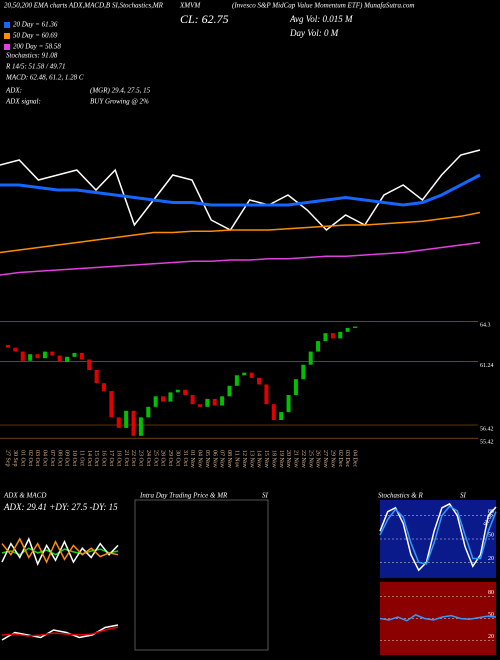  Describe the element at coordinates (67, 458) in the screenshot. I see `date-label: 09 Oct` at that location.